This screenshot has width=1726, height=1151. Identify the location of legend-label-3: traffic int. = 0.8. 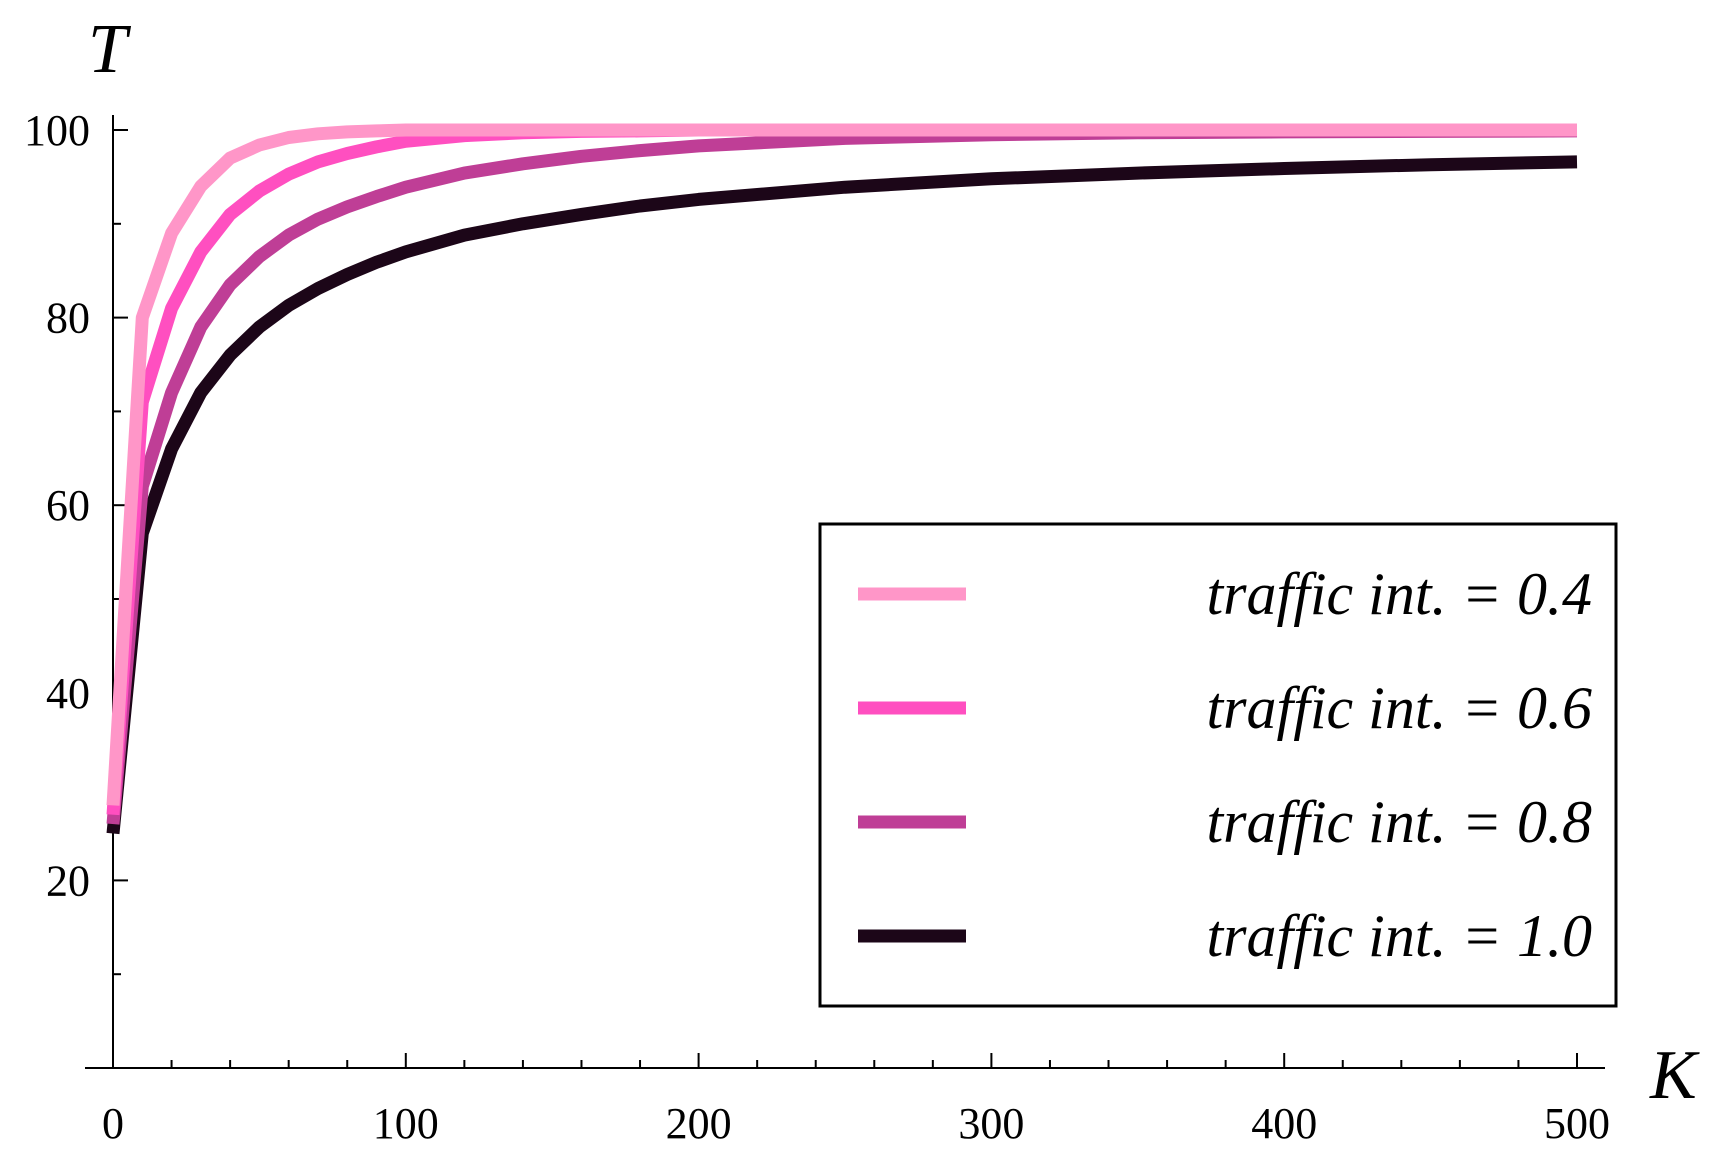
(1400, 822).